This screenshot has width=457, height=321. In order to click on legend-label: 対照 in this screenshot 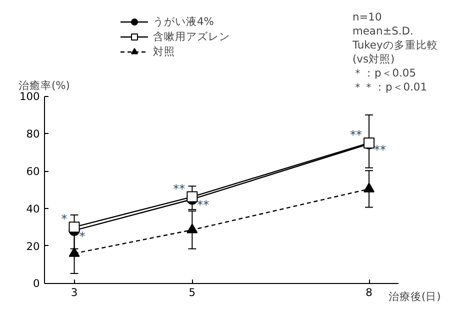, I will do `click(164, 51)`.